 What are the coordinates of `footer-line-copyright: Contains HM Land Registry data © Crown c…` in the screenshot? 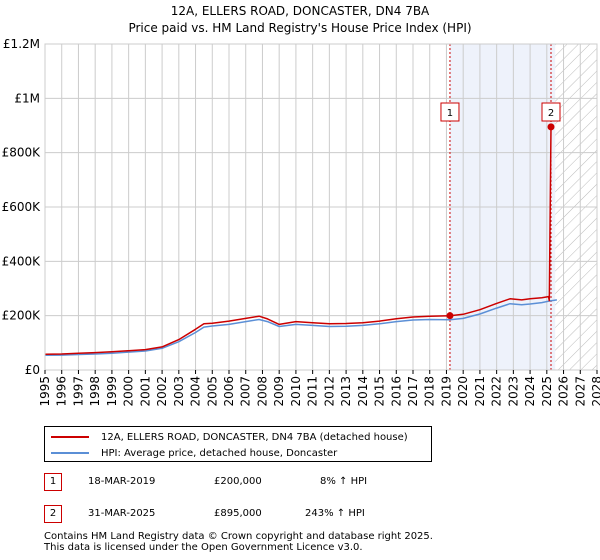 It's located at (238, 536).